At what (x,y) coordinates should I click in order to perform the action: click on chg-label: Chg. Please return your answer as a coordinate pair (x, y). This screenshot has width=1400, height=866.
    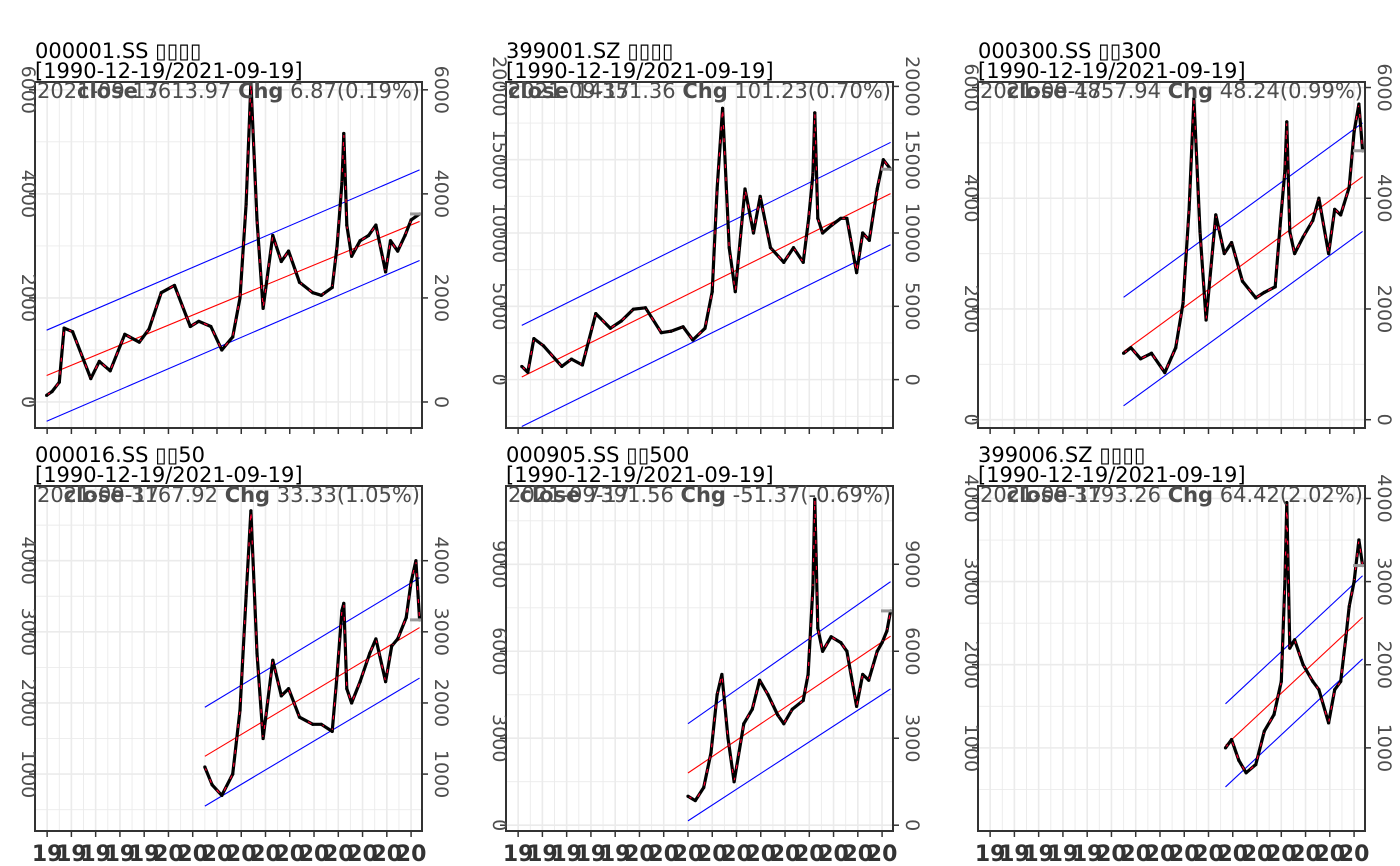
    Looking at the image, I should click on (704, 91).